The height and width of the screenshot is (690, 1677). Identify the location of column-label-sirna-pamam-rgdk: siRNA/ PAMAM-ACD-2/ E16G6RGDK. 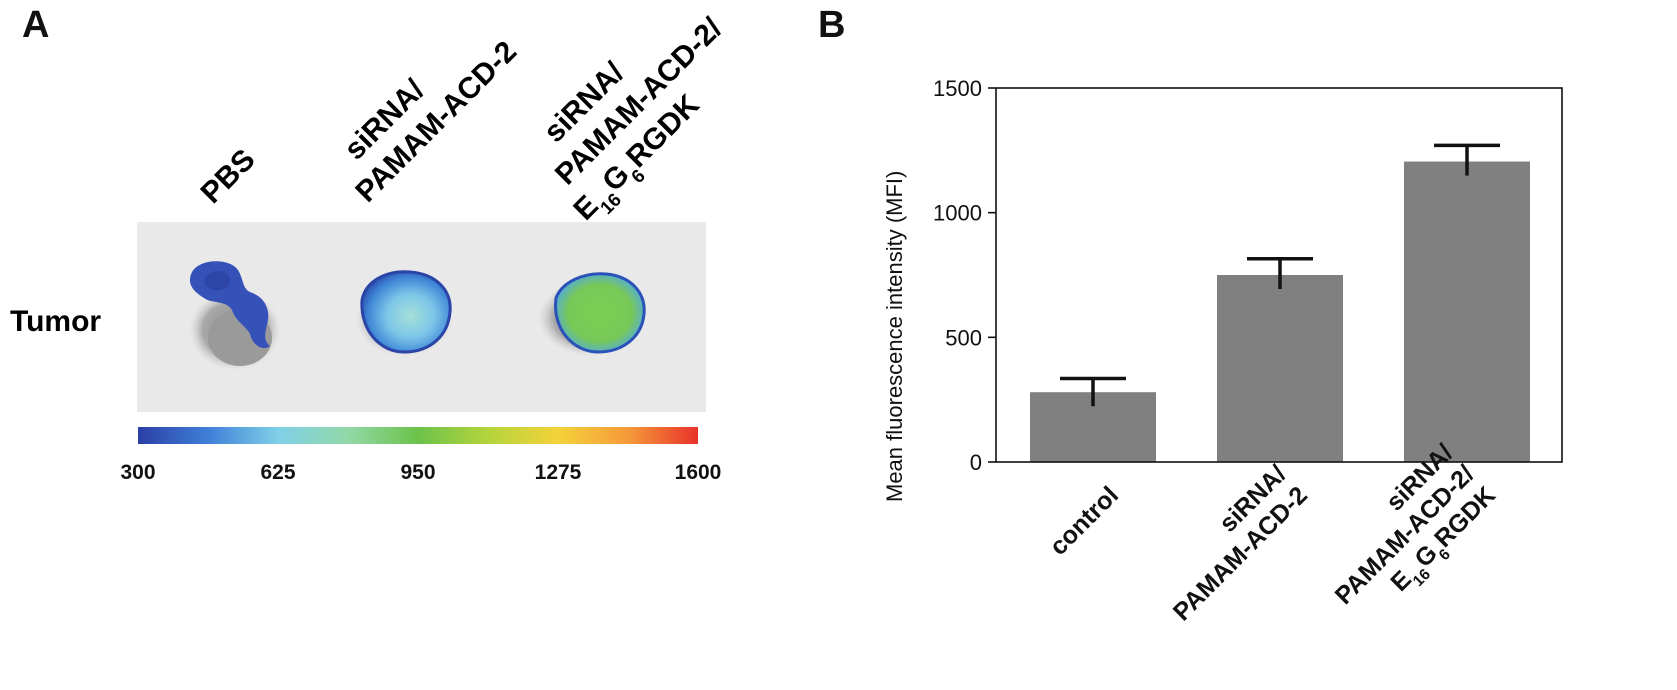
(633, 118).